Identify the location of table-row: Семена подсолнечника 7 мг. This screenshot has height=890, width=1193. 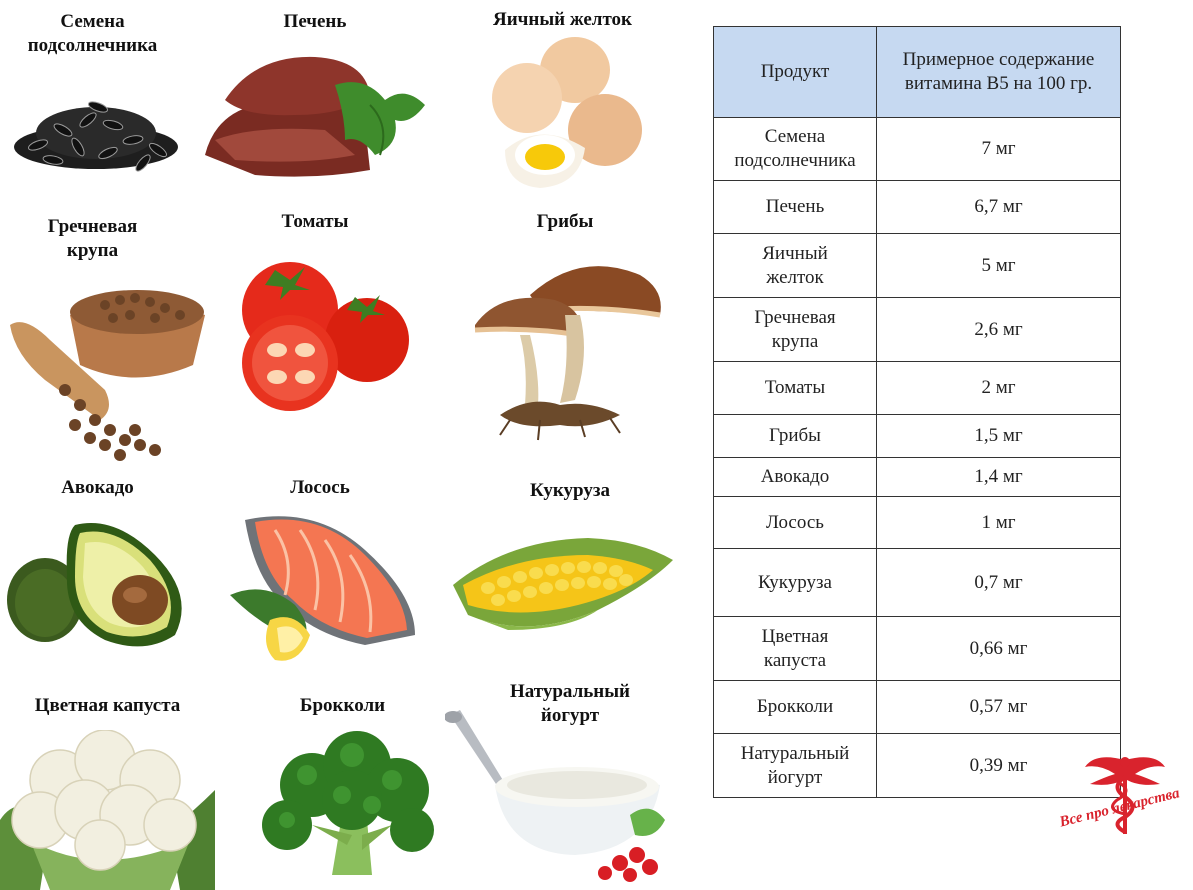
(917, 149).